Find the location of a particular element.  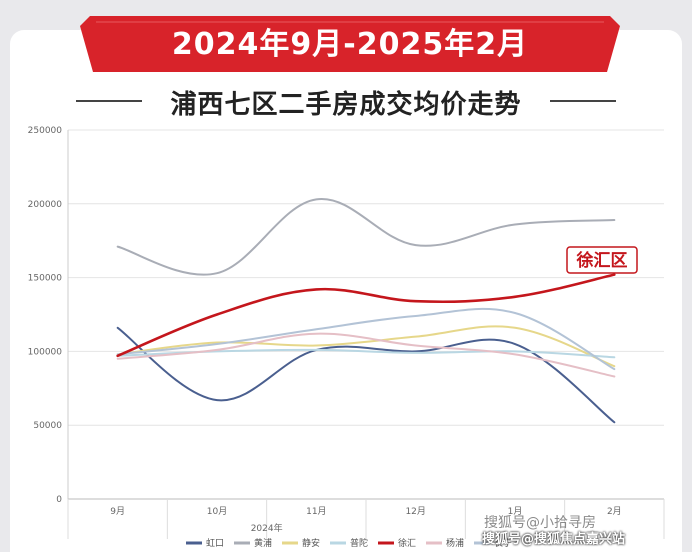

watermark-top: 搜狐号@小拾寻房 is located at coordinates (540, 523).